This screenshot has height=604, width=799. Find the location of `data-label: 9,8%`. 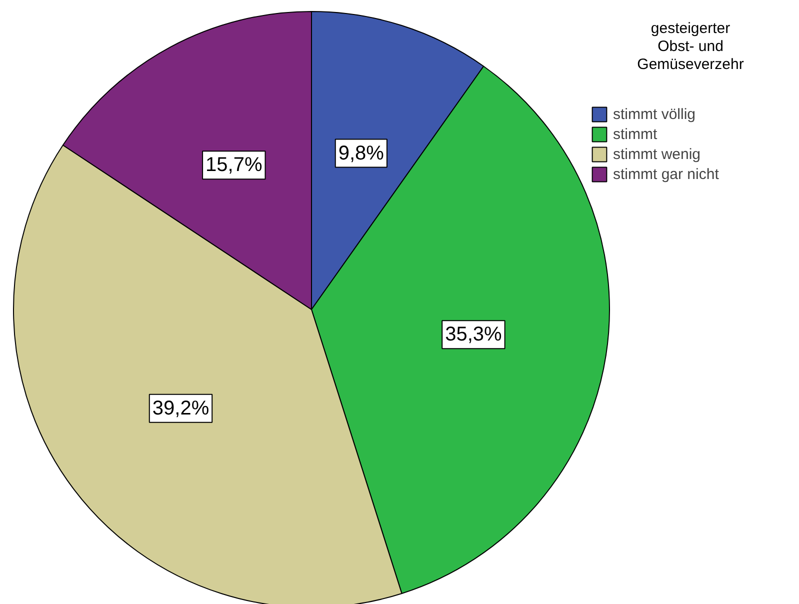

data-label: 9,8% is located at coordinates (361, 153).